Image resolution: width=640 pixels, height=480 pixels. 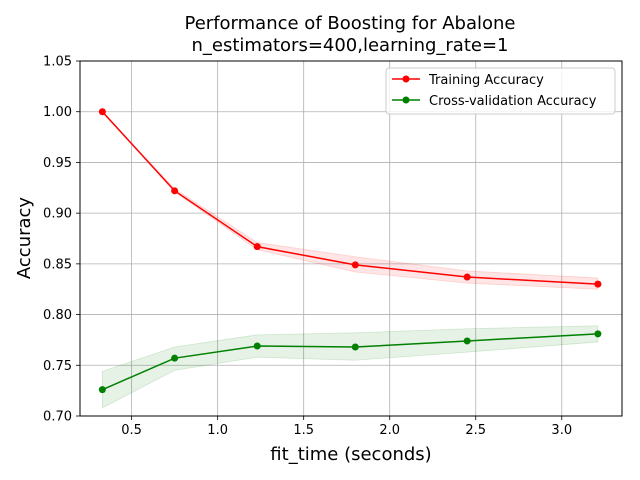 What do you see at coordinates (57, 264) in the screenshot?
I see `y-tick-label: 0.85` at bounding box center [57, 264].